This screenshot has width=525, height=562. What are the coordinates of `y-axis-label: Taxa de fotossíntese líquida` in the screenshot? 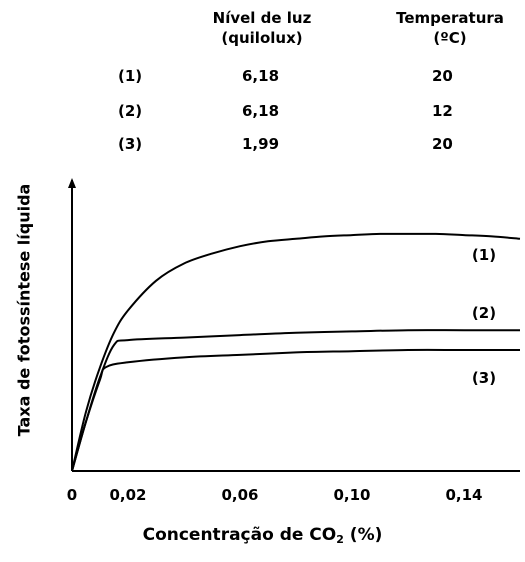 It's located at (24, 310).